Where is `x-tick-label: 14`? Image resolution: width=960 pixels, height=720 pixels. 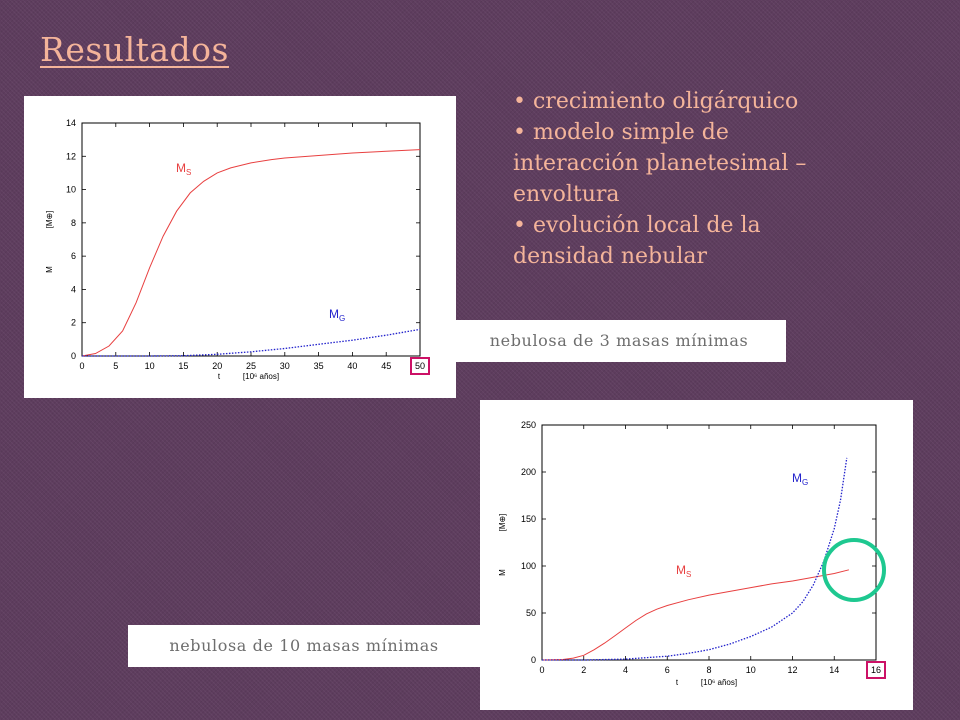
x-tick-label: 14 is located at coordinates (834, 670).